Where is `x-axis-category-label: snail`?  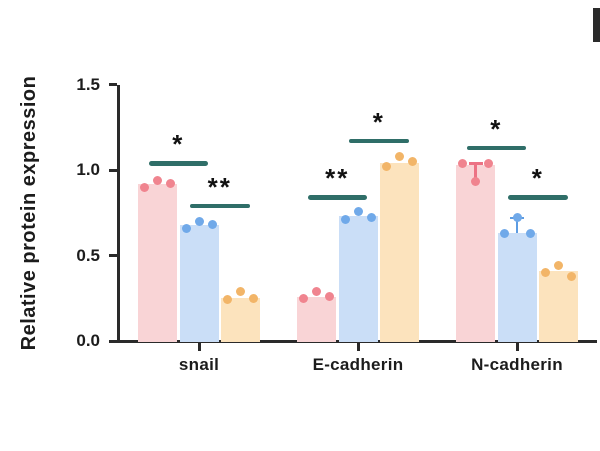
x-axis-category-label: snail is located at coordinates (199, 364).